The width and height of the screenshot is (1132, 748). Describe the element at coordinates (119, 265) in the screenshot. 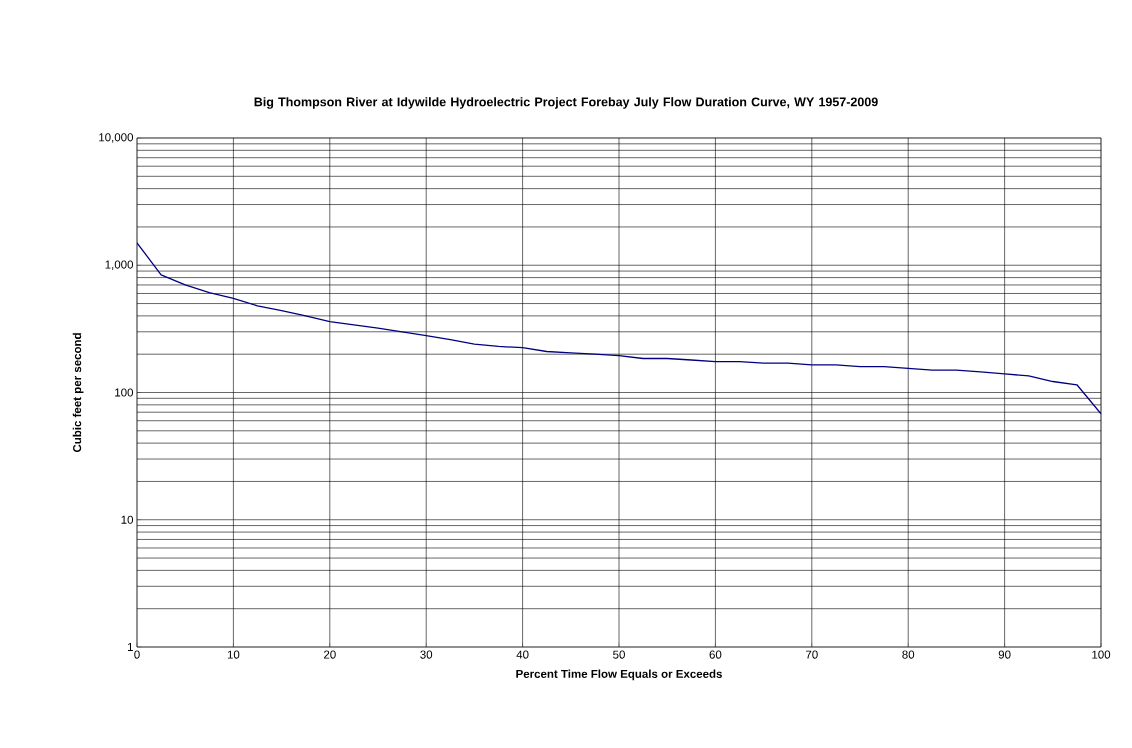

I see `y-tick-label: 1,000` at that location.